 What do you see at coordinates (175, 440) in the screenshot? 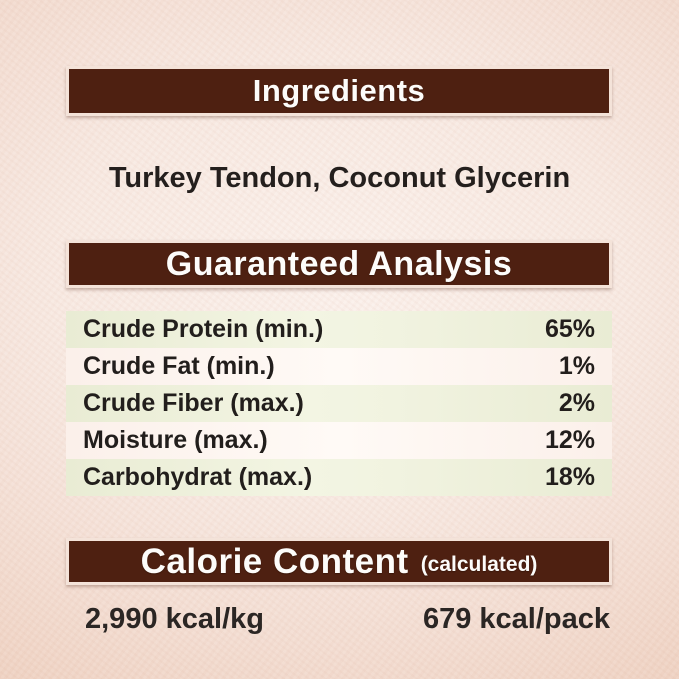
I see `analysis-label: Moisture (max.)` at bounding box center [175, 440].